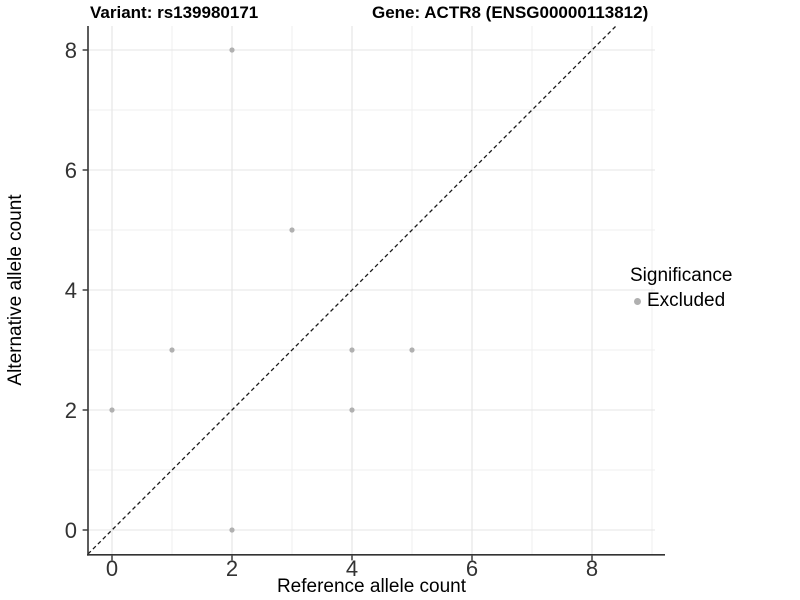  What do you see at coordinates (352, 568) in the screenshot?
I see `x-tick-label: 4` at bounding box center [352, 568].